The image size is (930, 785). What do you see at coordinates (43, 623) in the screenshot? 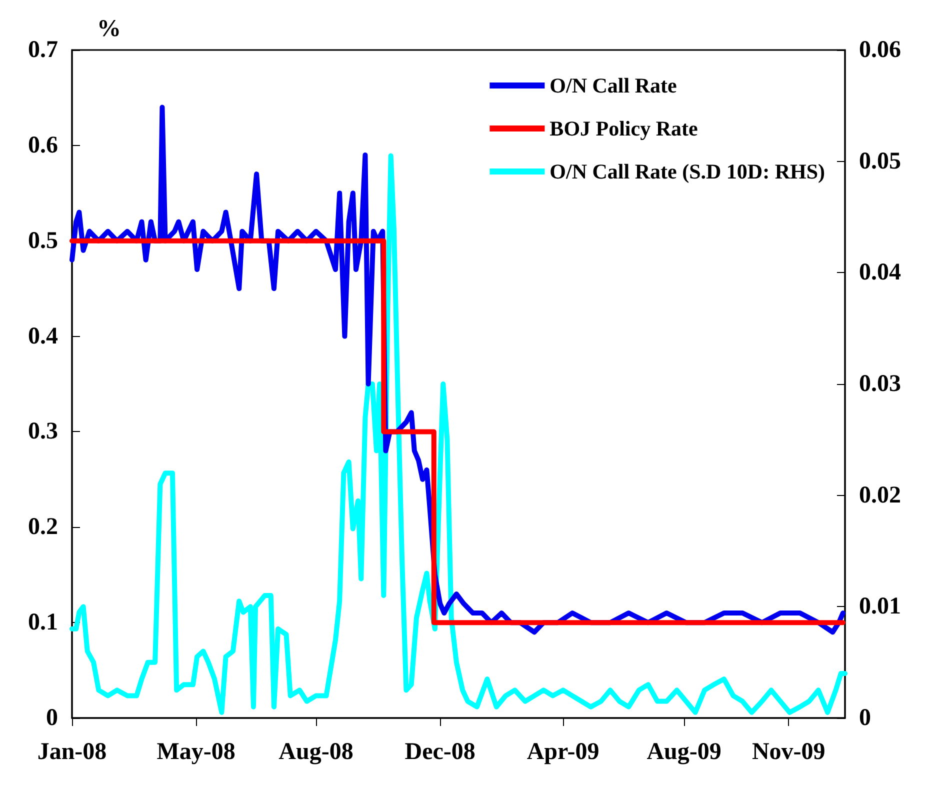
I see `y-tick-label: 0.1` at bounding box center [43, 623].